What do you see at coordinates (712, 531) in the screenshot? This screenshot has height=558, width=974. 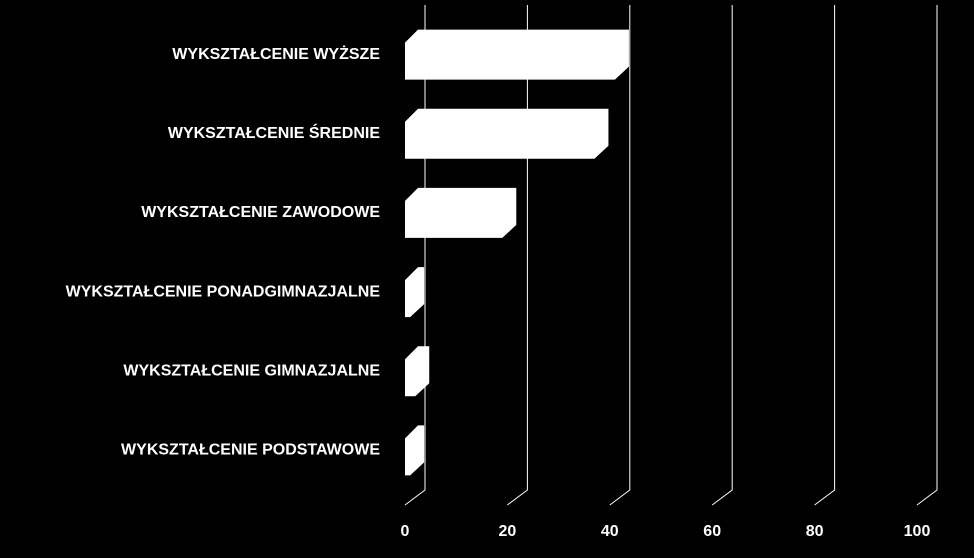 I see `x-tick-label: 60` at bounding box center [712, 531].